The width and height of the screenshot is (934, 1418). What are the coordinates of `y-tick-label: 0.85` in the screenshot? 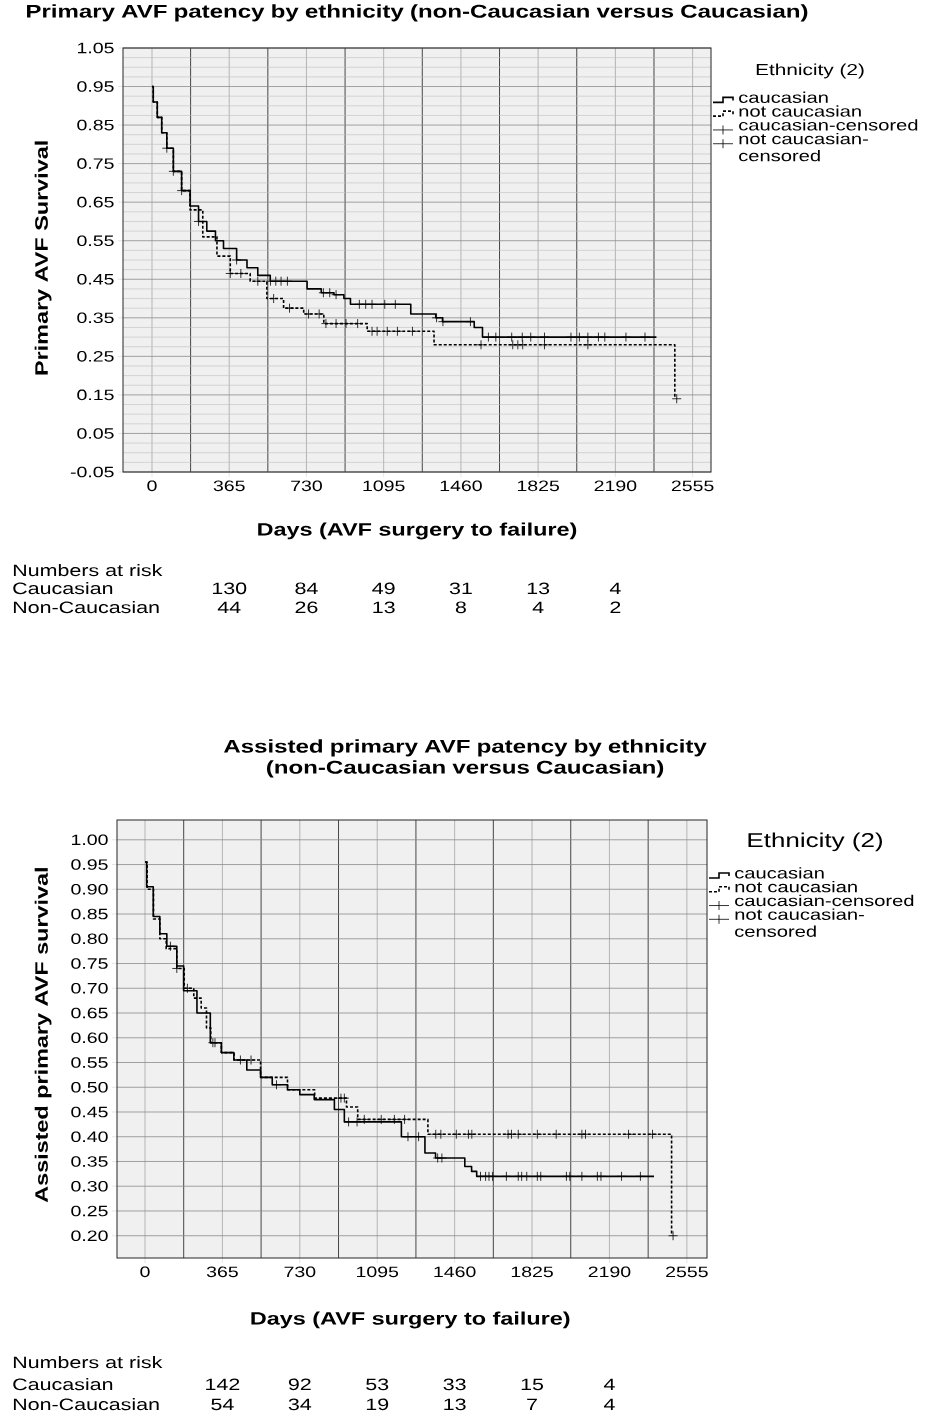 It's located at (89, 914).